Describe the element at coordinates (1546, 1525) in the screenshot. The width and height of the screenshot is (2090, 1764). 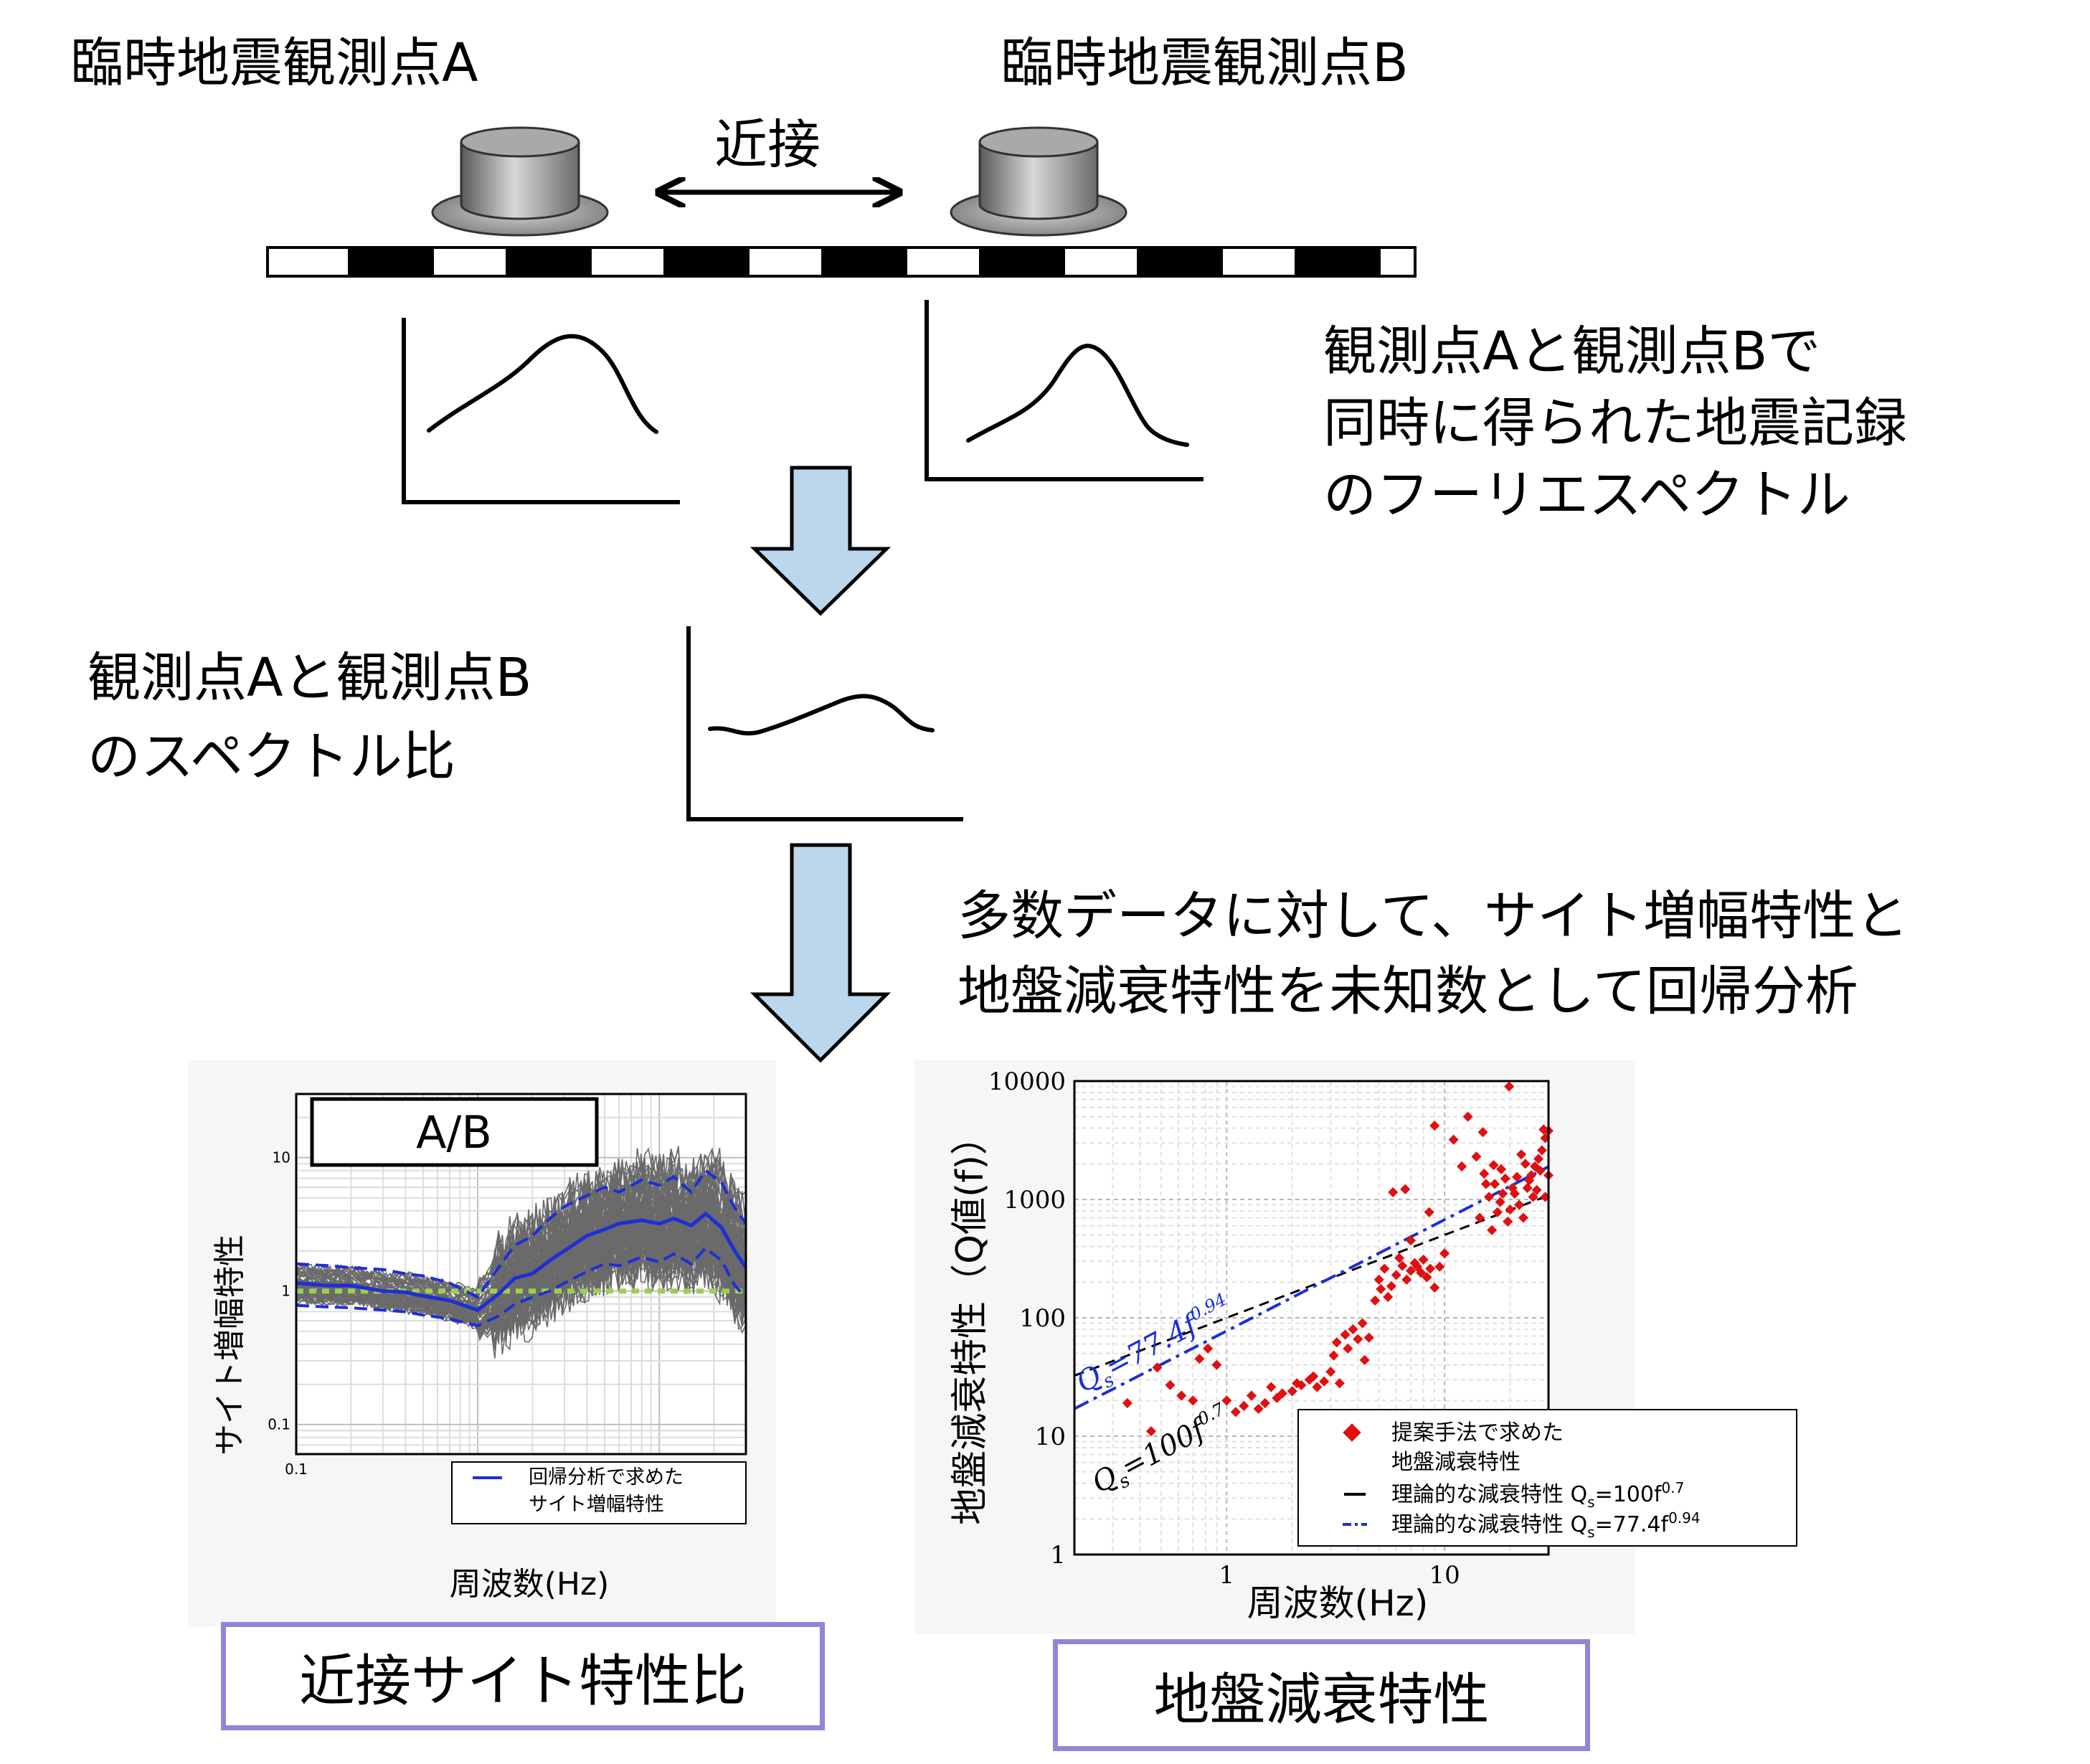
I see `q-legend-theory-77: 理論的な減衰特性 Qs=77.4f0.94` at that location.